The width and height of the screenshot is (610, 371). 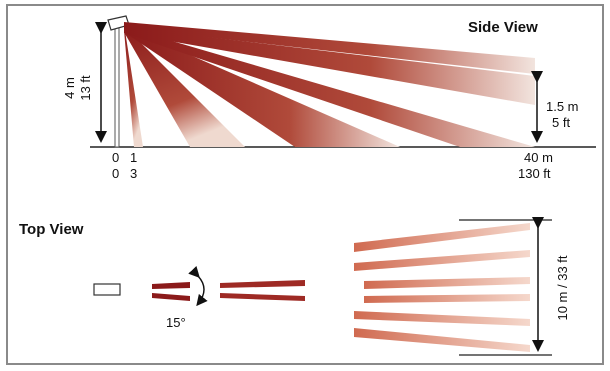 What do you see at coordinates (133, 157) in the screenshot?
I see `x-tick-m-1: 1` at bounding box center [133, 157].